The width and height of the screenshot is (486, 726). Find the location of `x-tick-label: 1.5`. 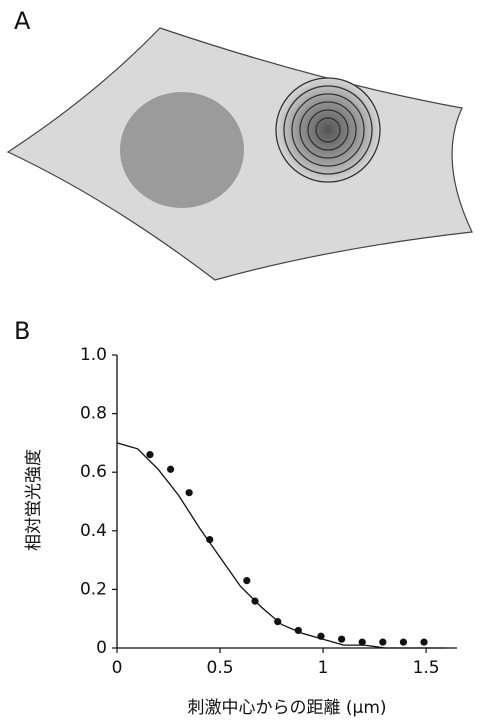

x-tick-label: 1.5 is located at coordinates (426, 668).